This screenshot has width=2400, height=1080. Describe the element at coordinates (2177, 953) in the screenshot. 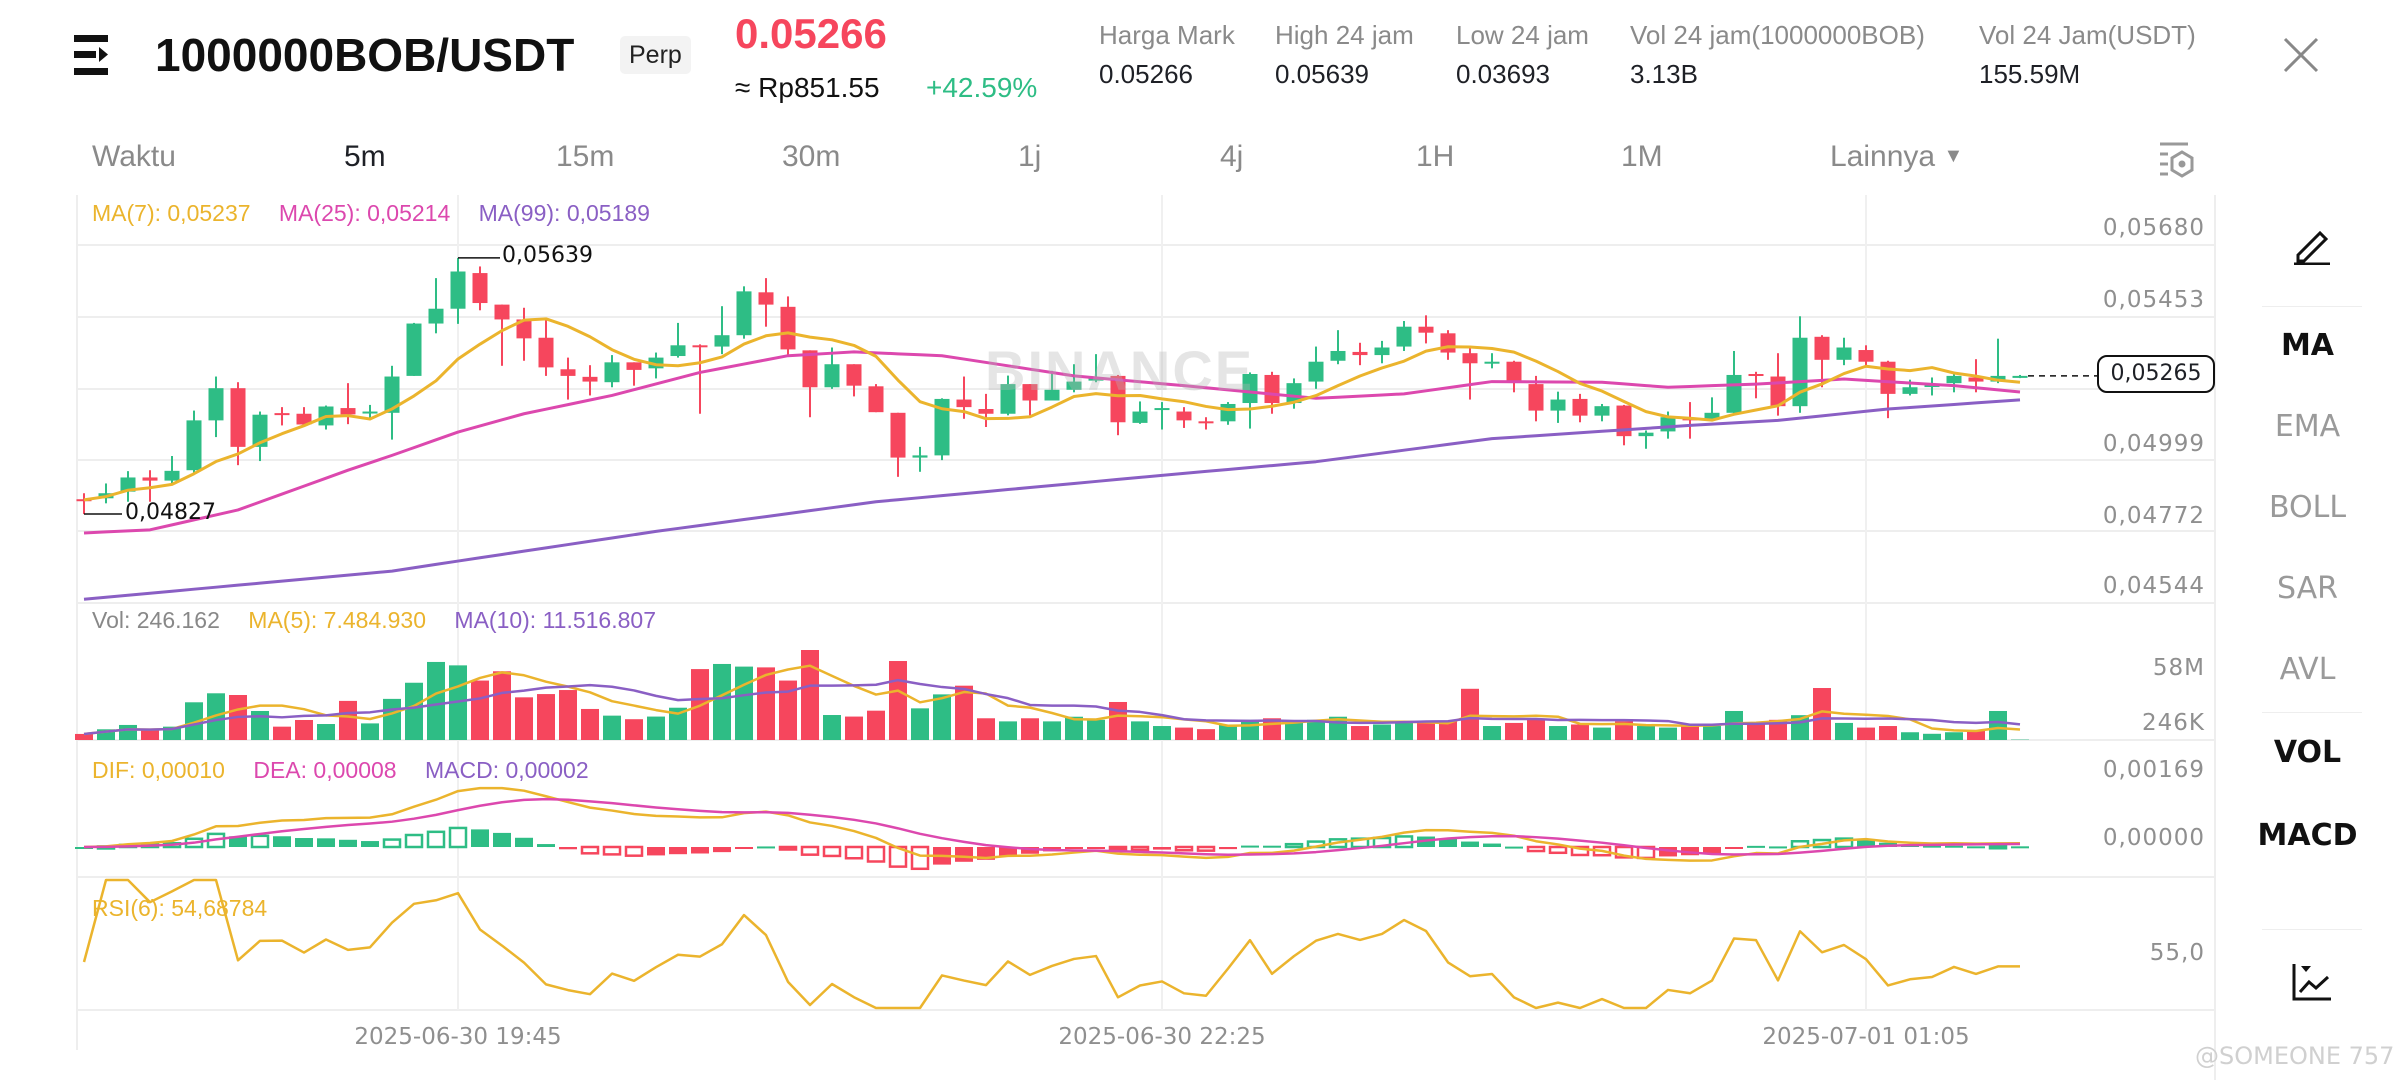

I see `rsi-axis-label: 55,0` at that location.